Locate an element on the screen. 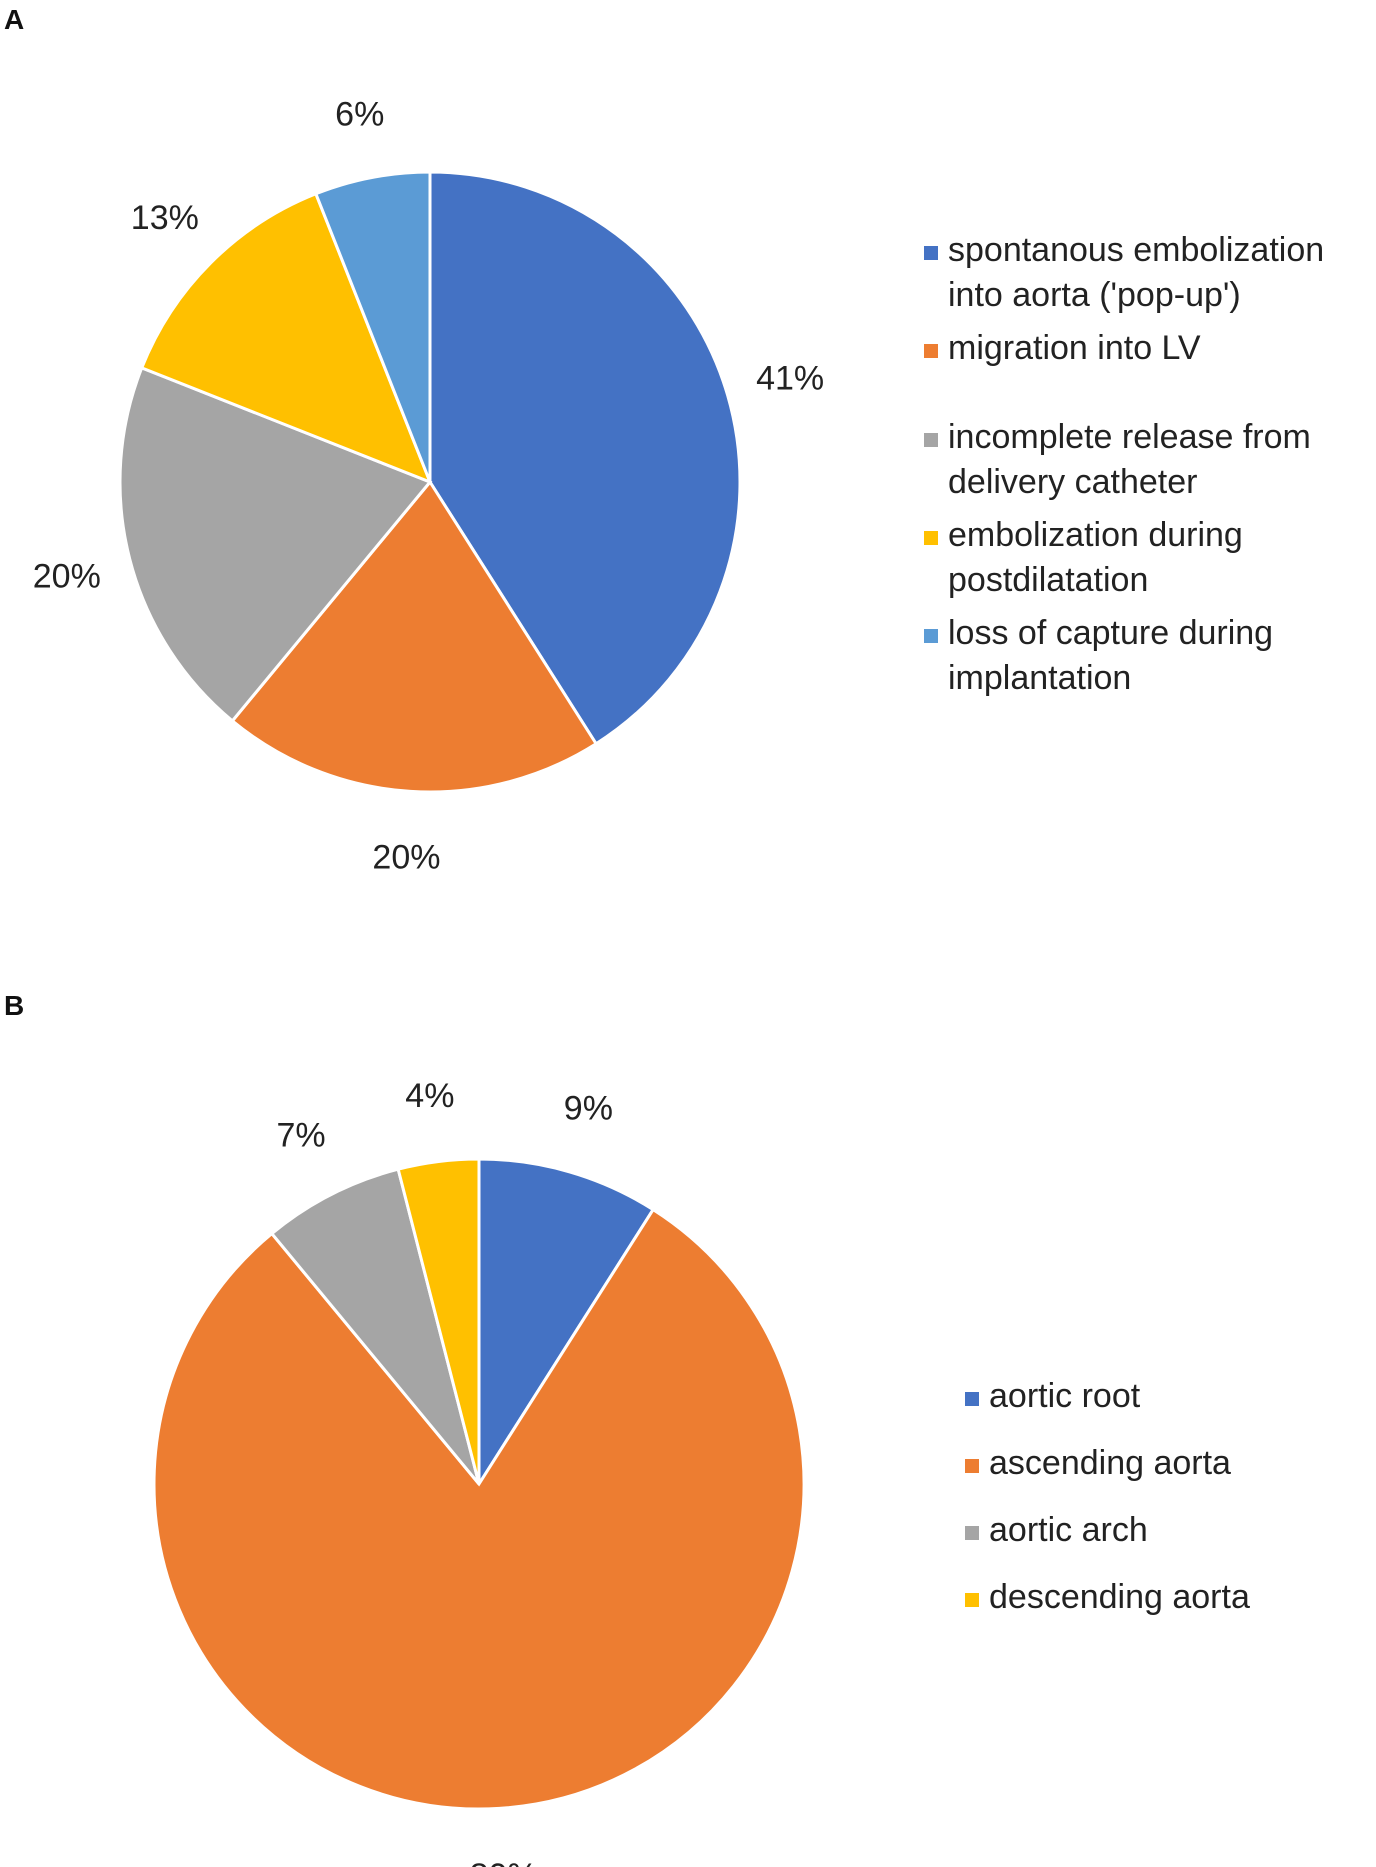 This screenshot has height=1867, width=1376. legend-item: ascending aorta is located at coordinates (1165, 1463).